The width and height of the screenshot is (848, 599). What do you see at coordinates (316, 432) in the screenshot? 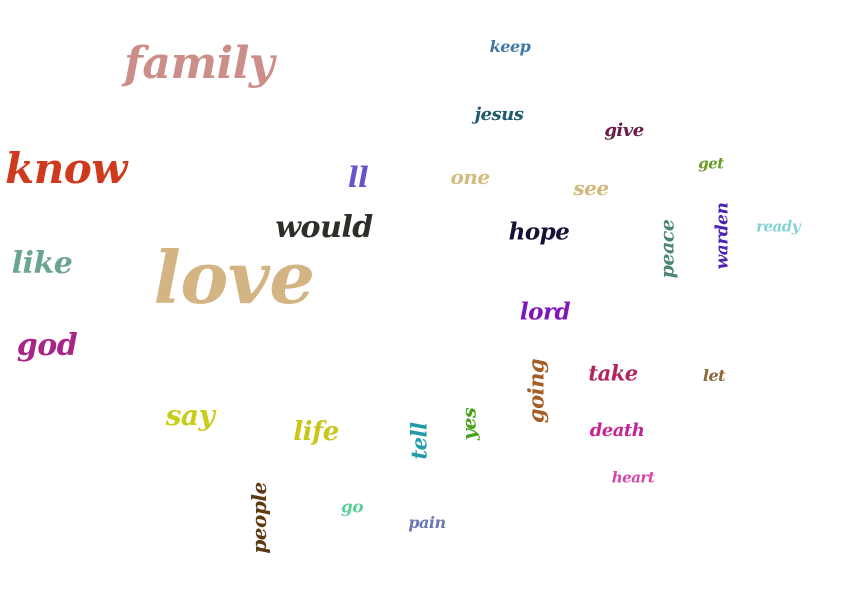
I see `word-life: life` at bounding box center [316, 432].